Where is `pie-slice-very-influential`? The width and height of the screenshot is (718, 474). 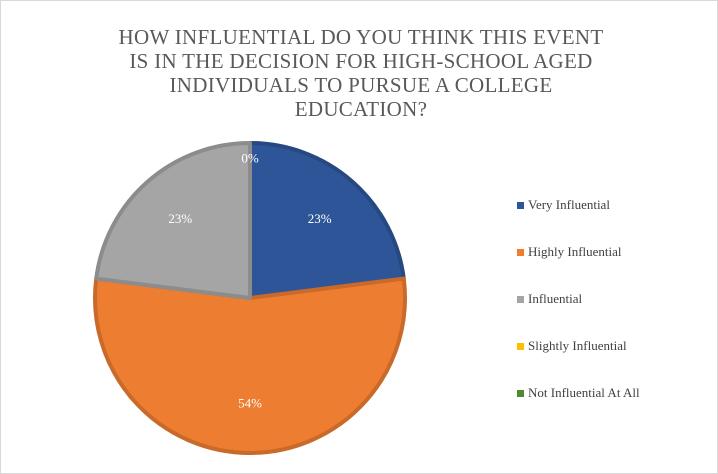
pie-slice-very-influential is located at coordinates (327, 220).